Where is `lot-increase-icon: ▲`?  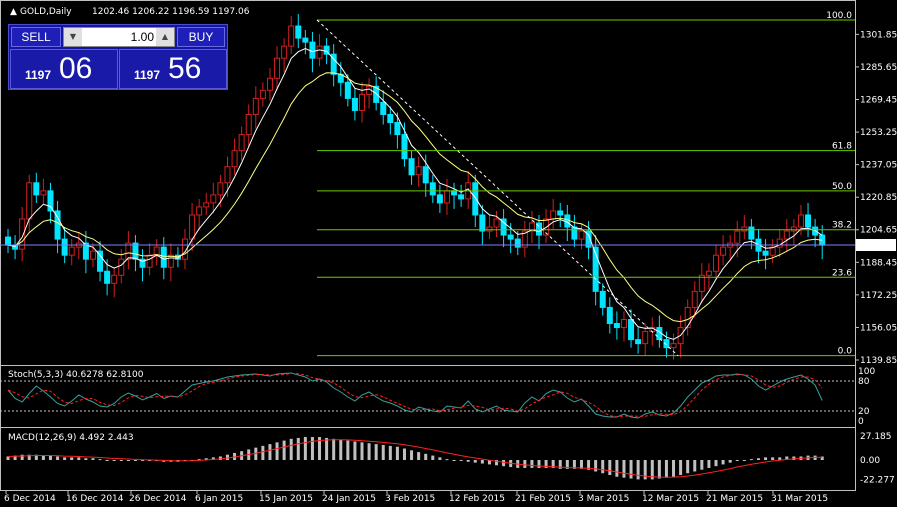
lot-increase-icon: ▲ is located at coordinates (165, 37).